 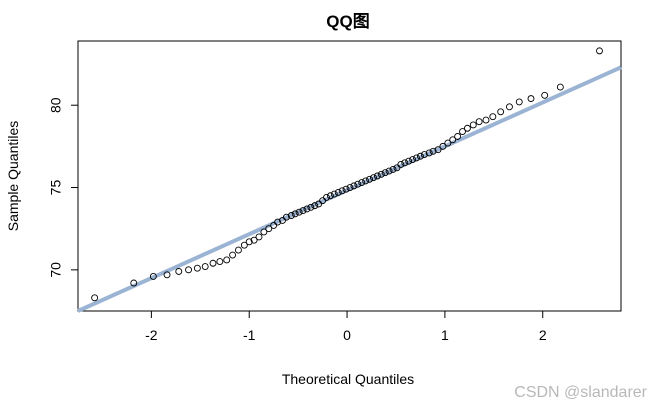 I want to click on x-tick-label: 0, so click(x=347, y=335).